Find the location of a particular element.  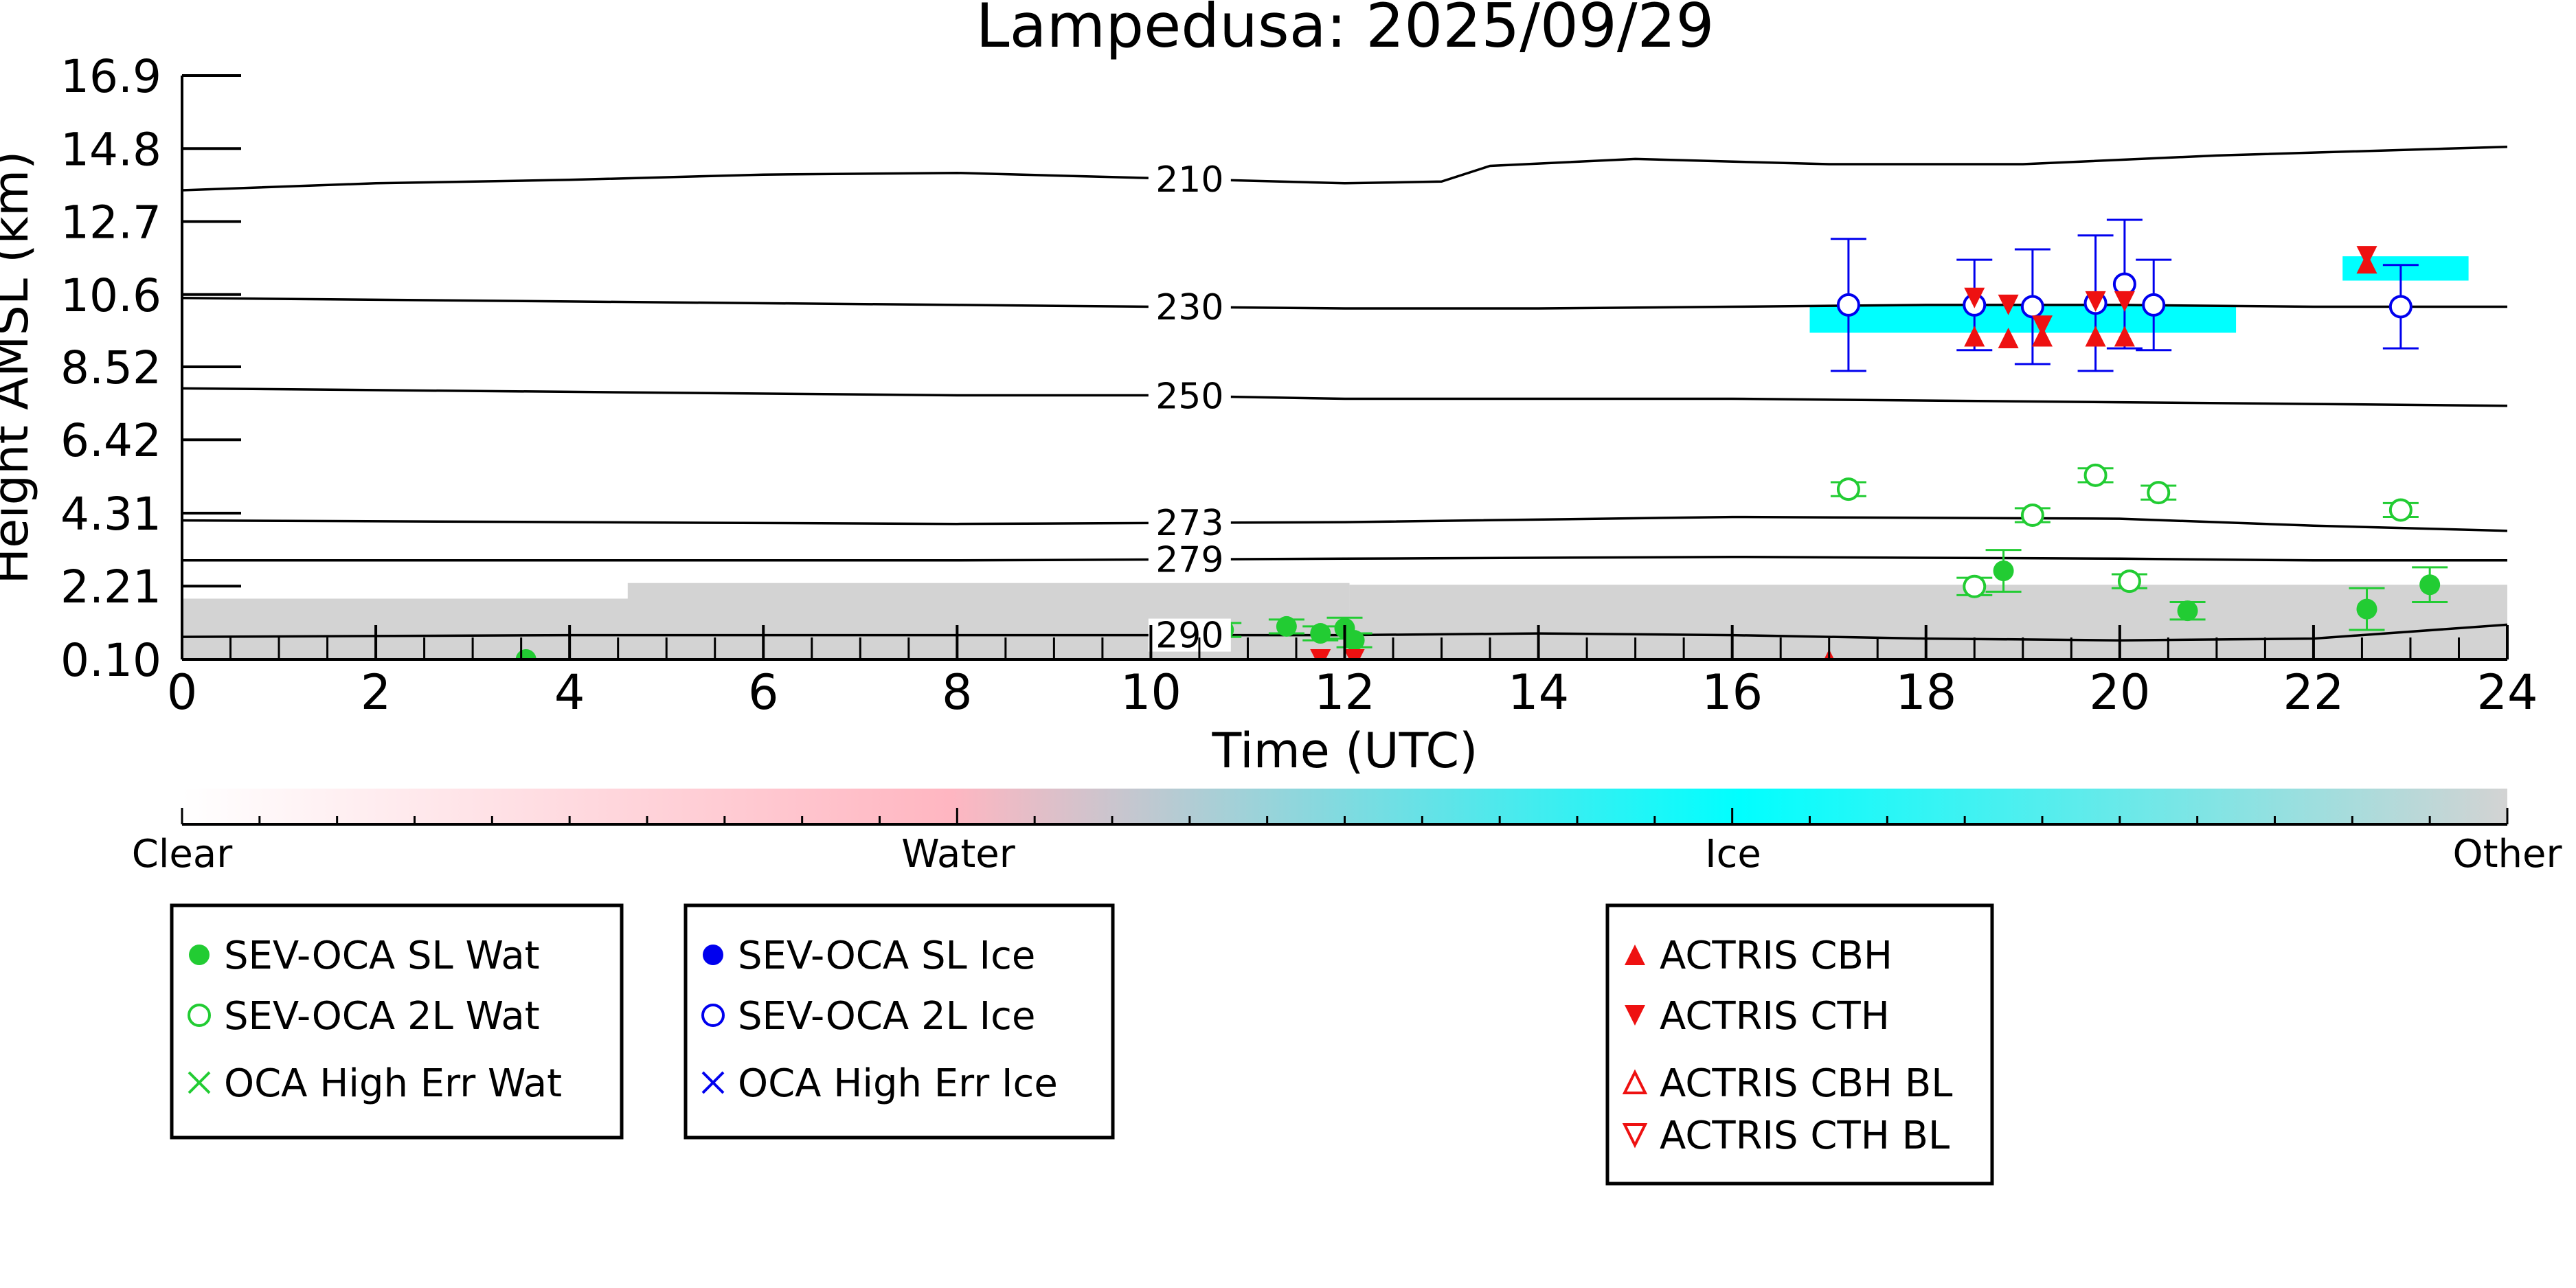

colorbar-ticks is located at coordinates (1345, 816).